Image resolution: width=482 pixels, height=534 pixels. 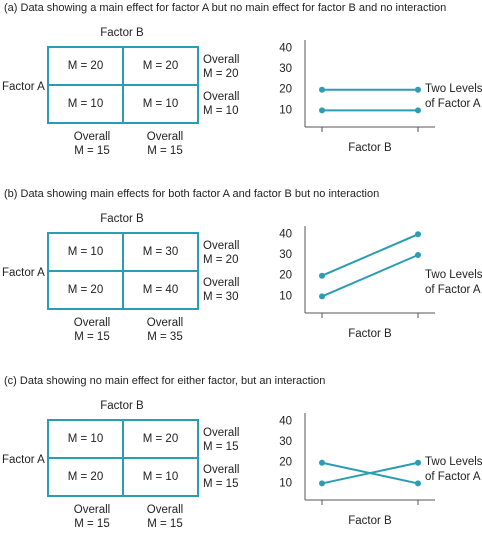 I want to click on column-mean: M = 35, so click(x=164, y=337).